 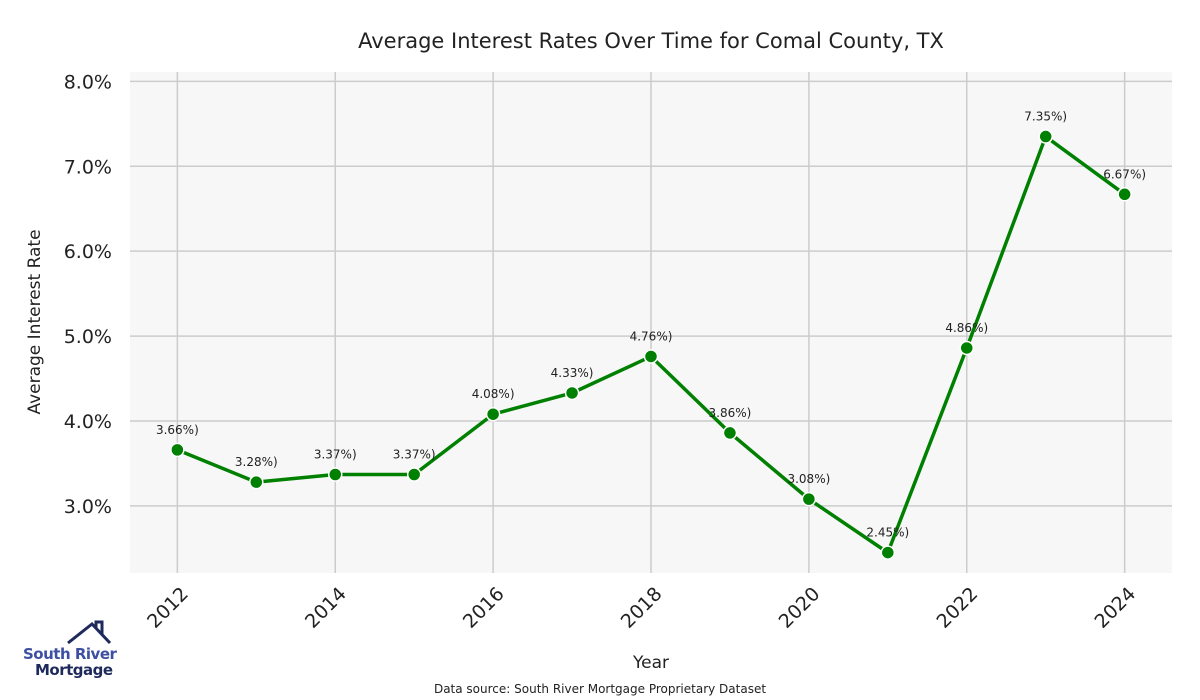 What do you see at coordinates (326, 608) in the screenshot?
I see `x-tick-label: 2014` at bounding box center [326, 608].